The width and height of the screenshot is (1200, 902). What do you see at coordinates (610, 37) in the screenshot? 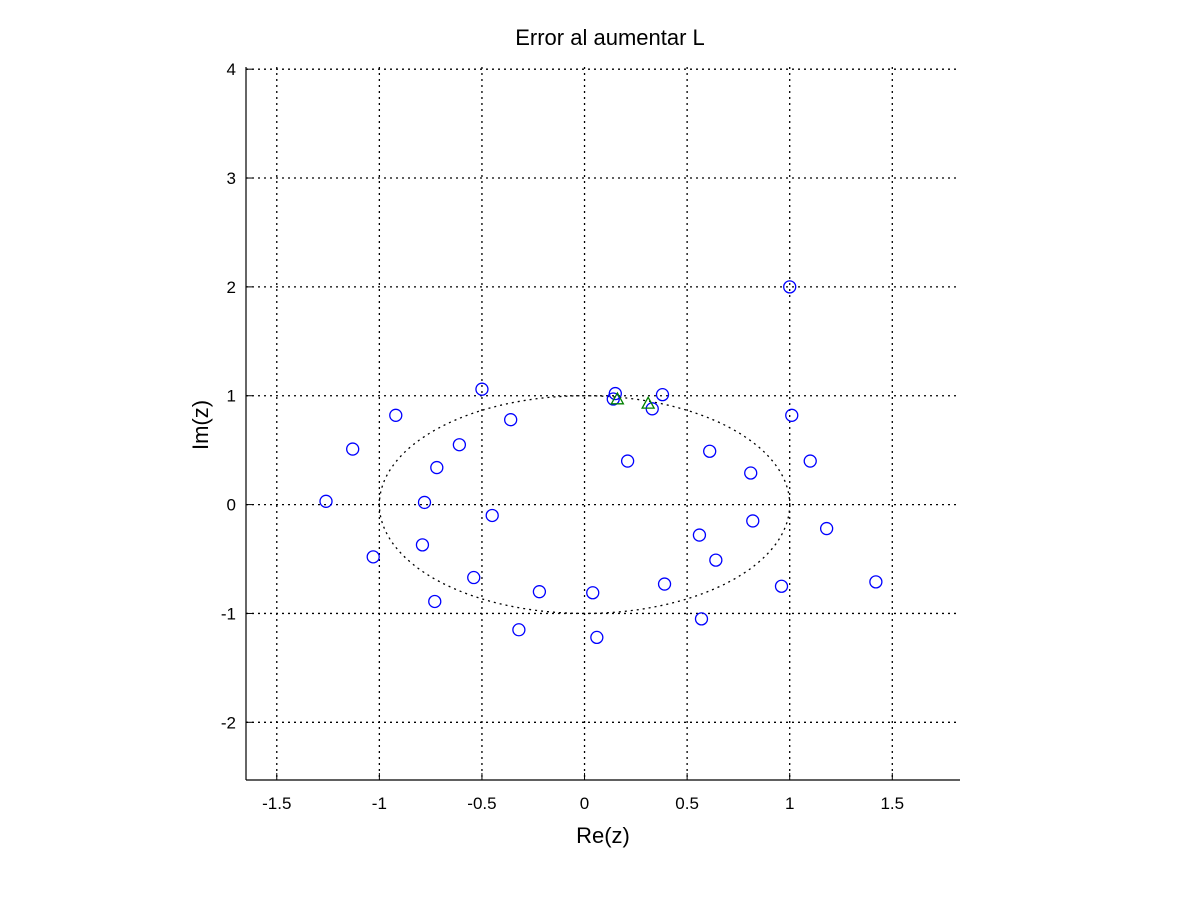
I see `chart-title: Error al aumentar L` at bounding box center [610, 37].